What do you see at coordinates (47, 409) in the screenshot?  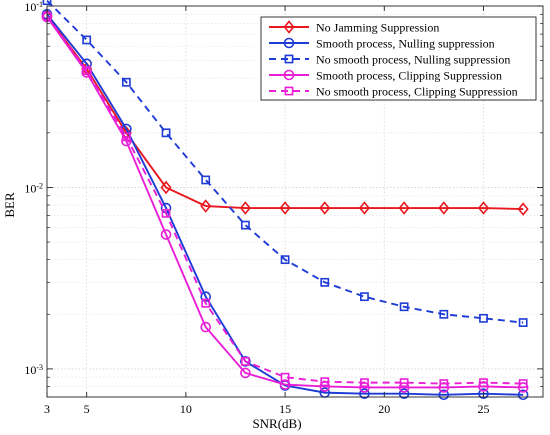 I see `x-tick-label: 3` at bounding box center [47, 409].